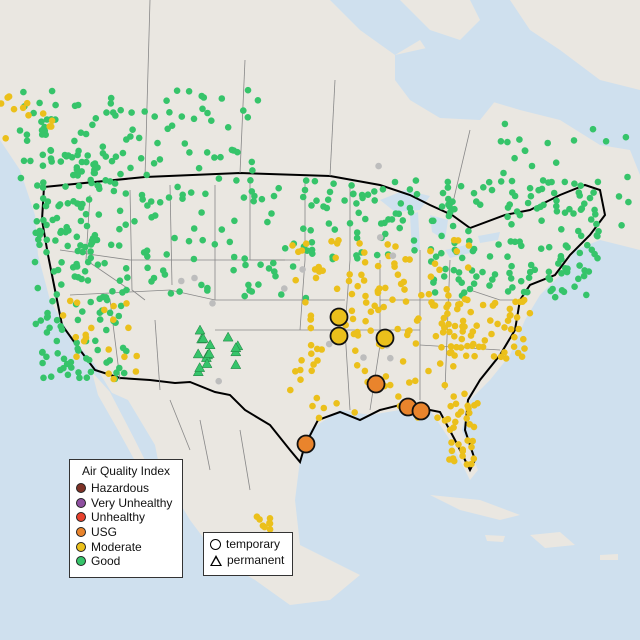 This screenshot has width=640, height=640. I want to click on mexico-border, so click(180, 425).